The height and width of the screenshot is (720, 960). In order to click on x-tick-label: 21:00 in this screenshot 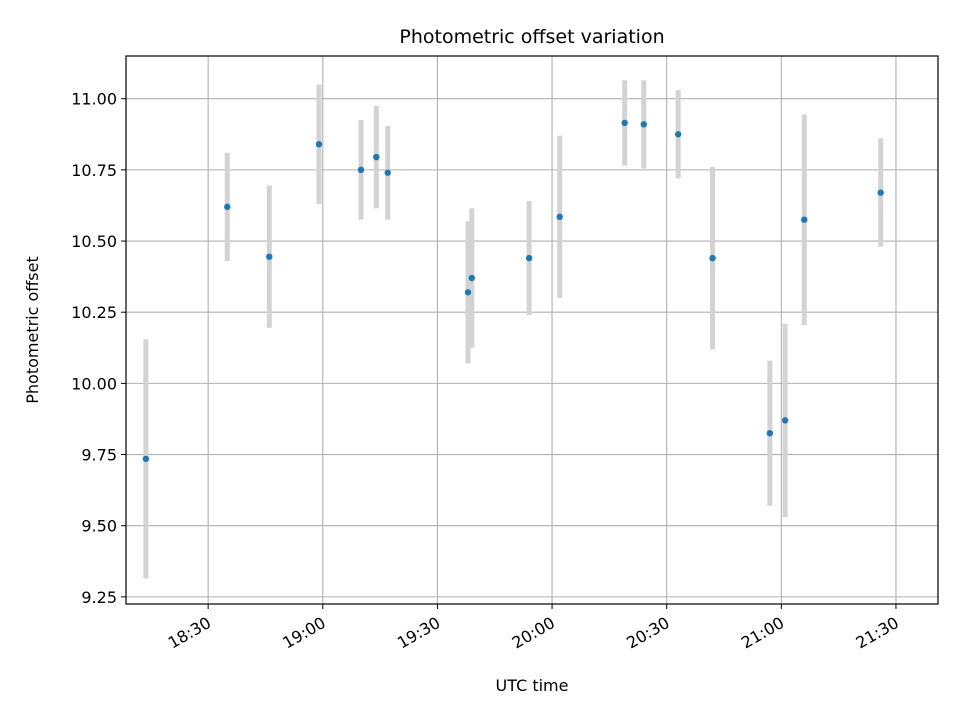, I will do `click(762, 633)`.